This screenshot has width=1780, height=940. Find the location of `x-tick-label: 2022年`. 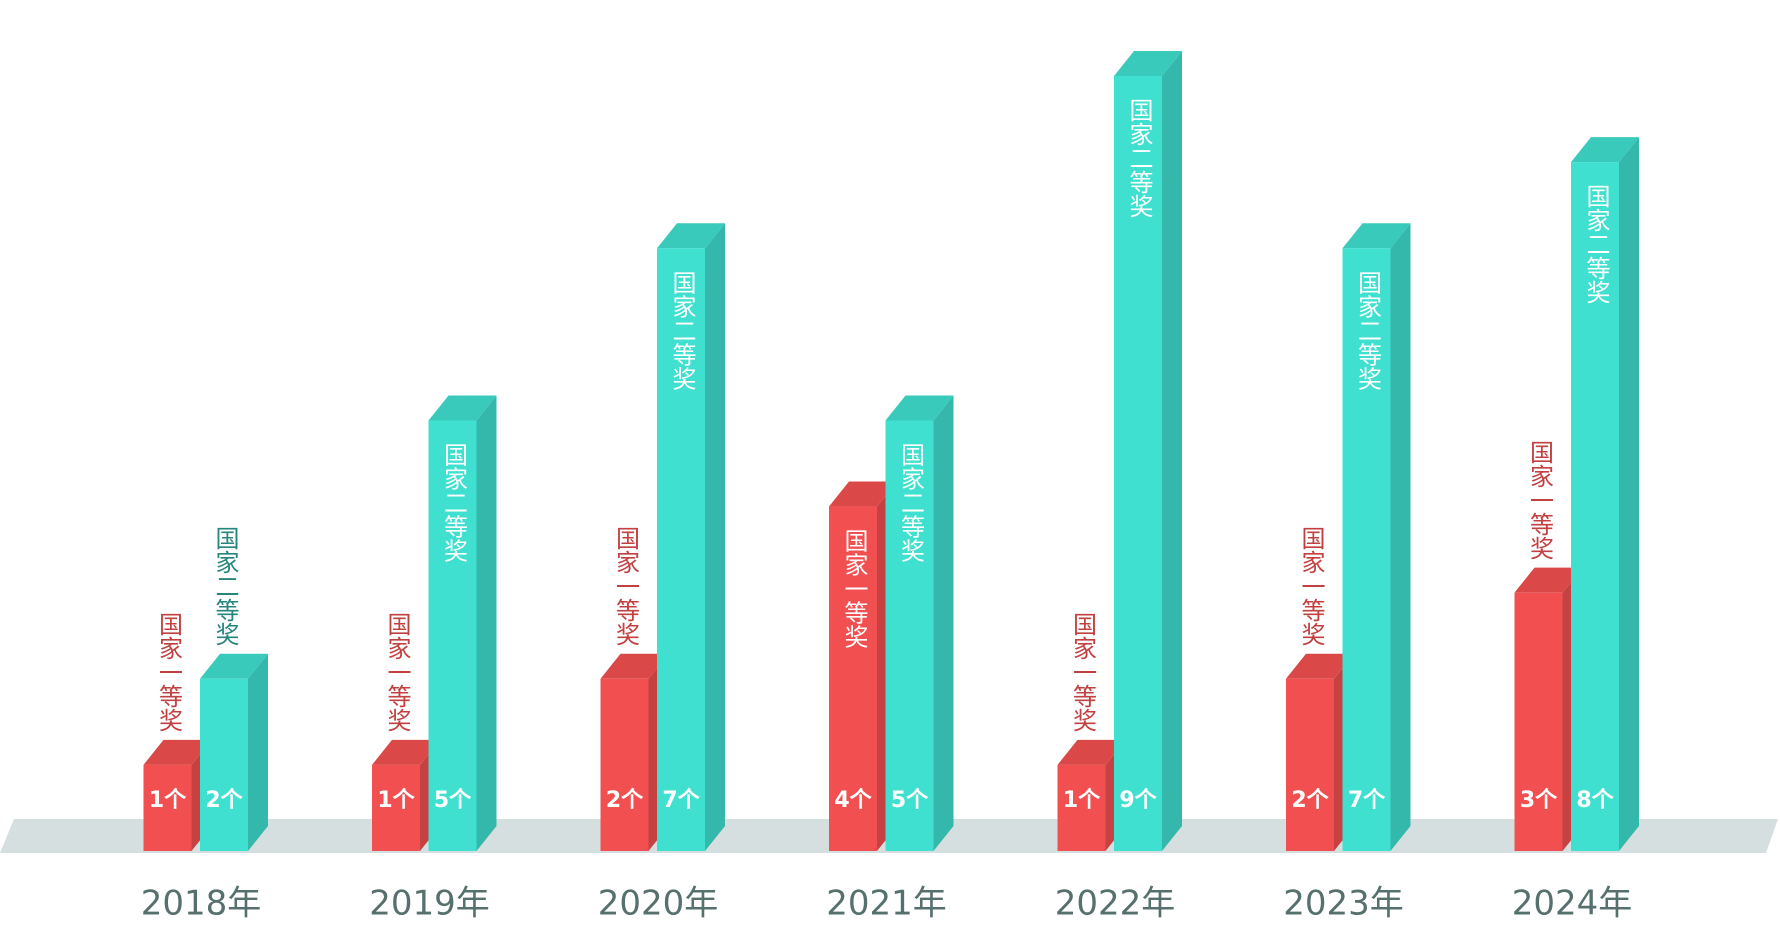

x-tick-label: 2022年 is located at coordinates (1115, 904).